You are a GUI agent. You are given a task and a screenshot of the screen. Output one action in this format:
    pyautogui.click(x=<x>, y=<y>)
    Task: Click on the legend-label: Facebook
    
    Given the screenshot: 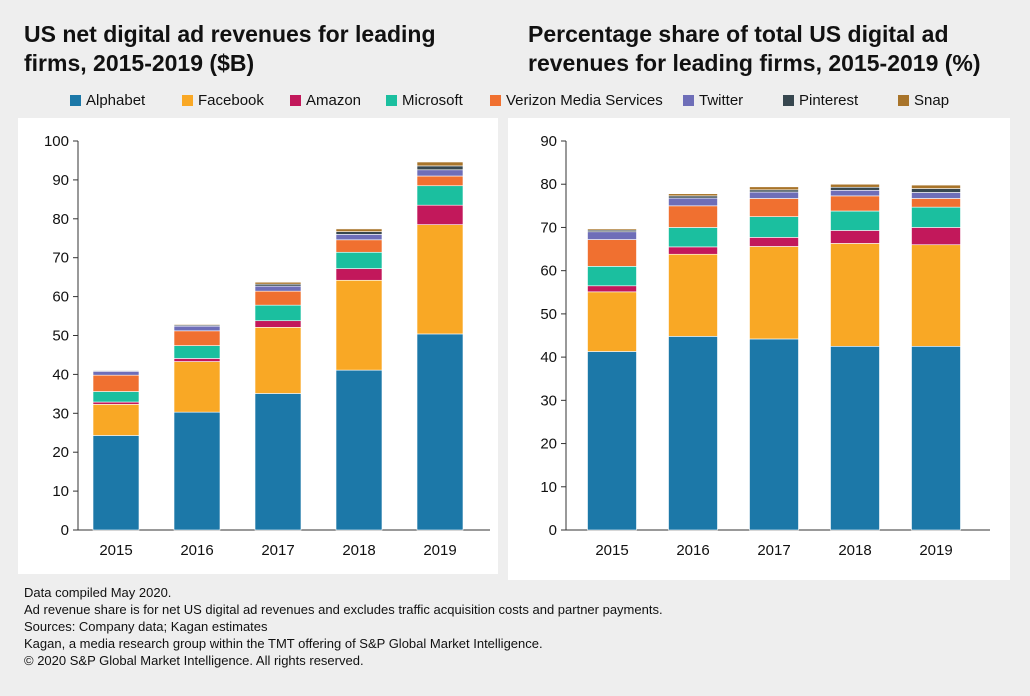 What is the action you would take?
    pyautogui.click(x=231, y=100)
    